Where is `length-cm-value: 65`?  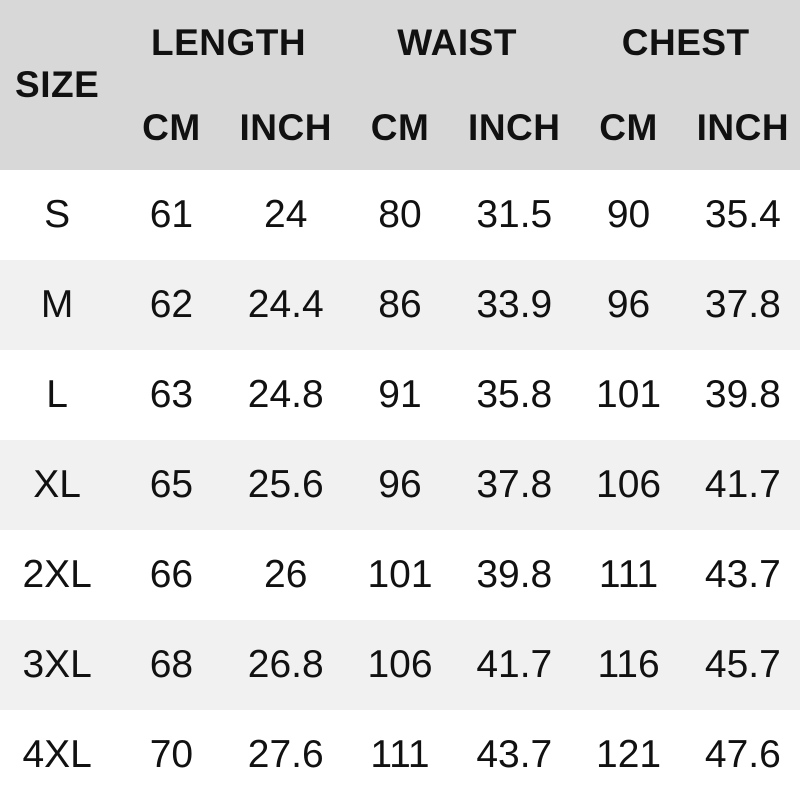
length-cm-value: 65 is located at coordinates (171, 484).